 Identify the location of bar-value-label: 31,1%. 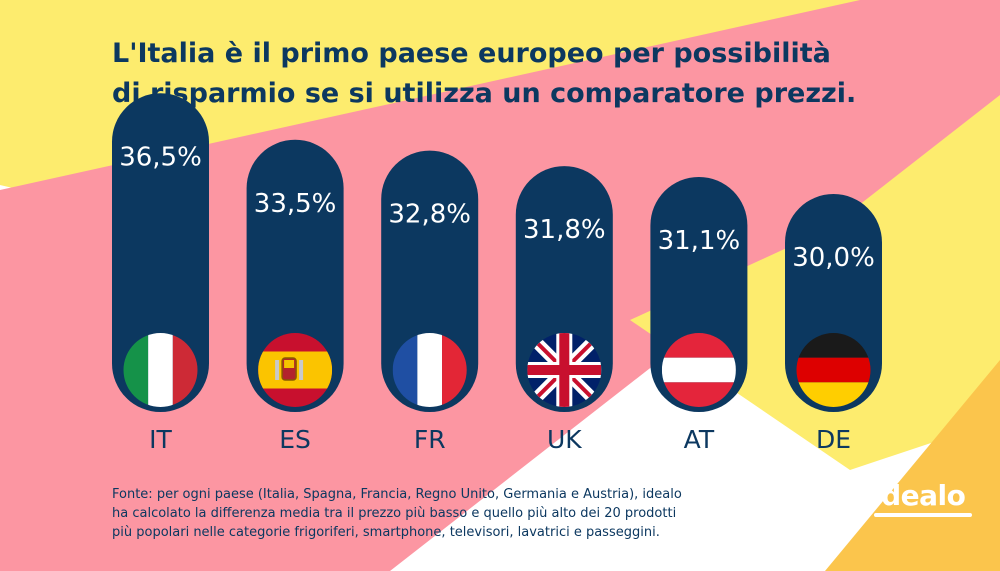
(699, 241).